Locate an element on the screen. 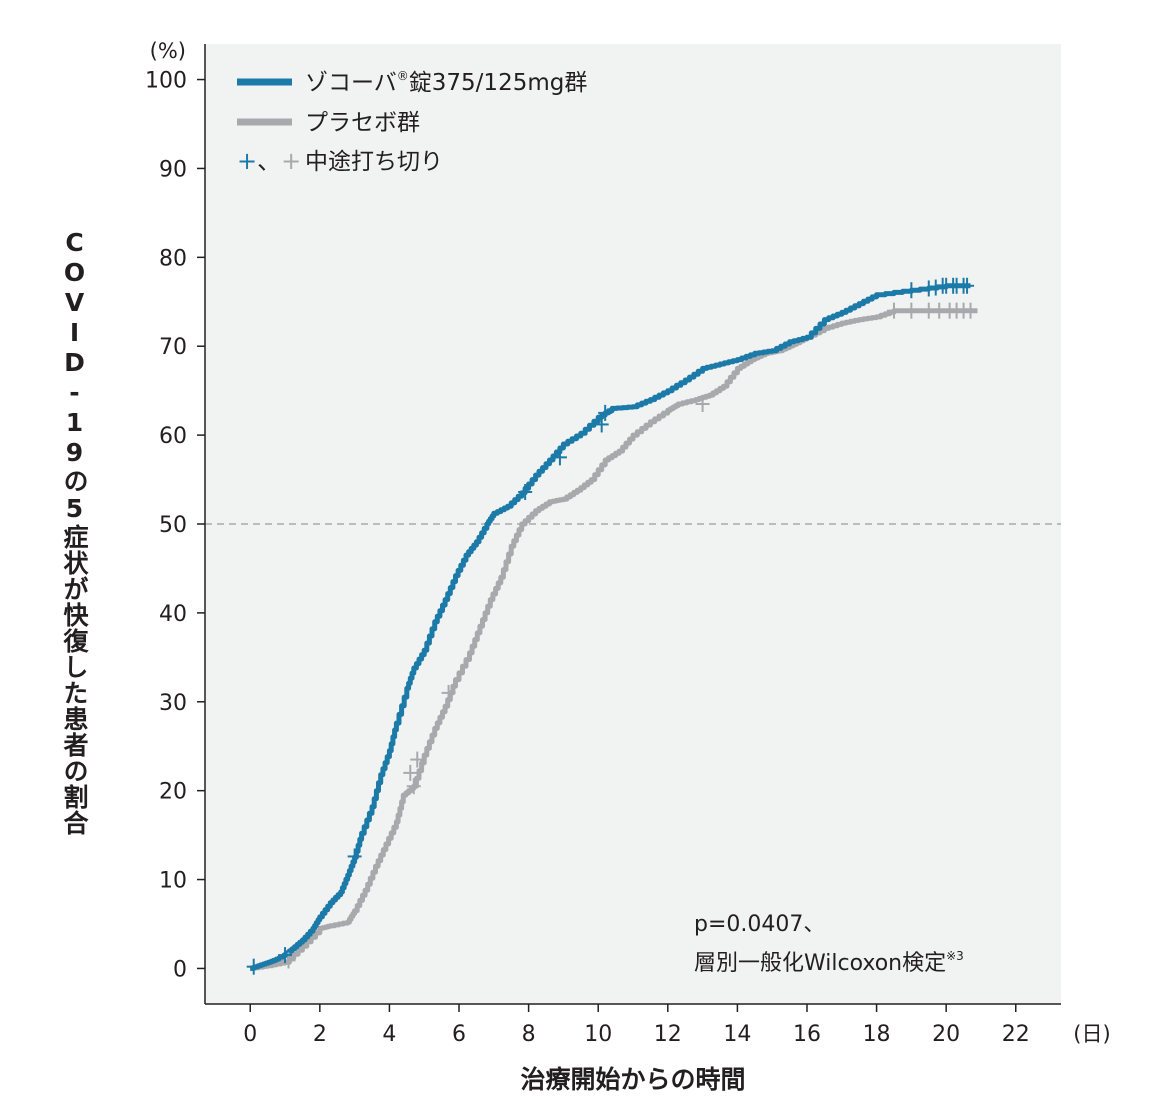 This screenshot has width=1176, height=1104. y-tick-label: 100 is located at coordinates (166, 81).